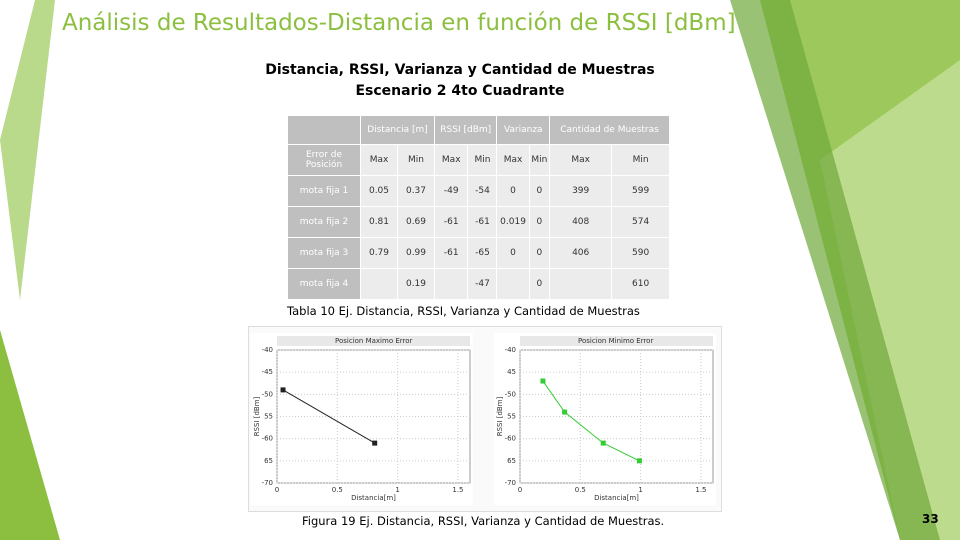 The width and height of the screenshot is (960, 540). I want to click on cell: 599, so click(640, 191).